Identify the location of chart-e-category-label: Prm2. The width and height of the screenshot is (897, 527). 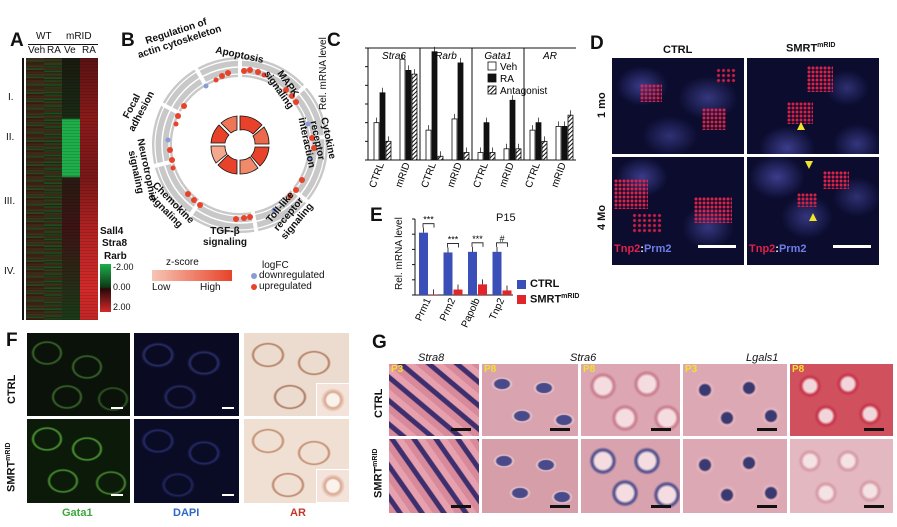
(448, 309).